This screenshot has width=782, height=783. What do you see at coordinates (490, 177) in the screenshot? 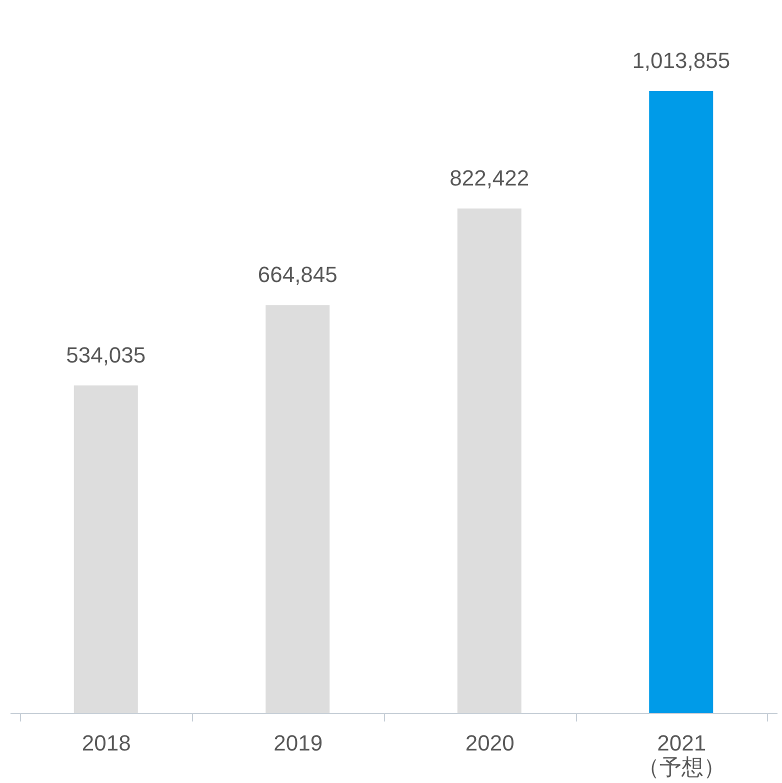
I see `data-label: 822,422` at bounding box center [490, 177].